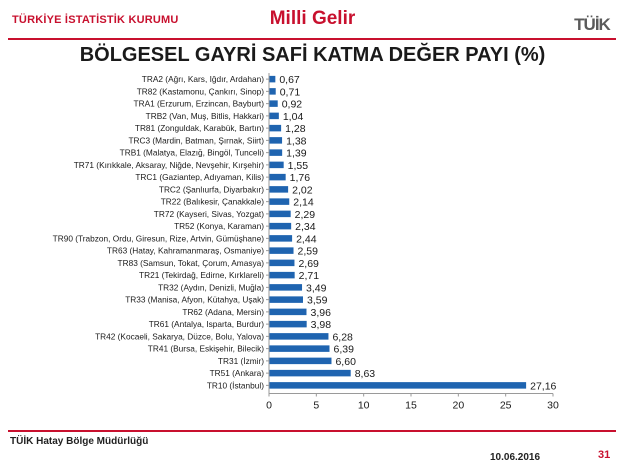 The width and height of the screenshot is (625, 469). What do you see at coordinates (321, 325) in the screenshot?
I see `data-label: 3,98` at bounding box center [321, 325].